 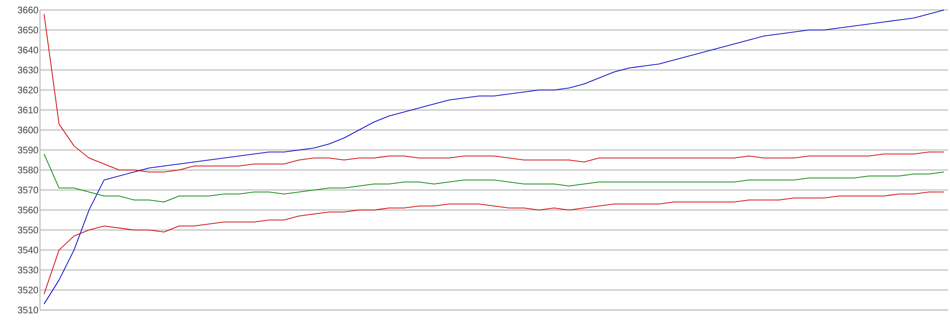 What do you see at coordinates (28, 190) in the screenshot?
I see `y-tick-label: 3570` at bounding box center [28, 190].